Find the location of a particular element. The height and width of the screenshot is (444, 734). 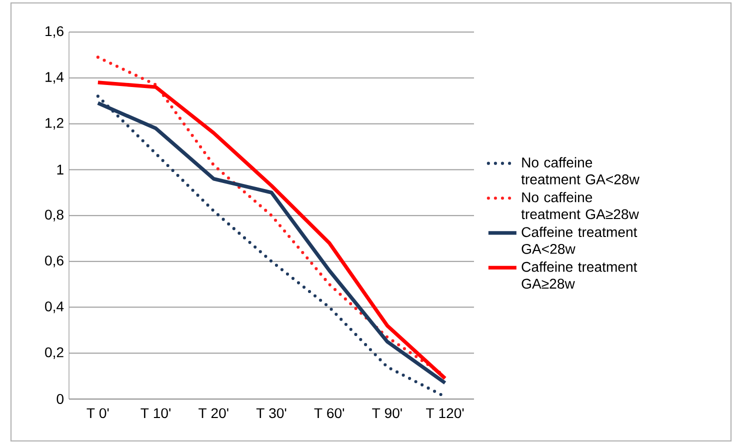

y-tick-label: 0,6 is located at coordinates (54, 262).